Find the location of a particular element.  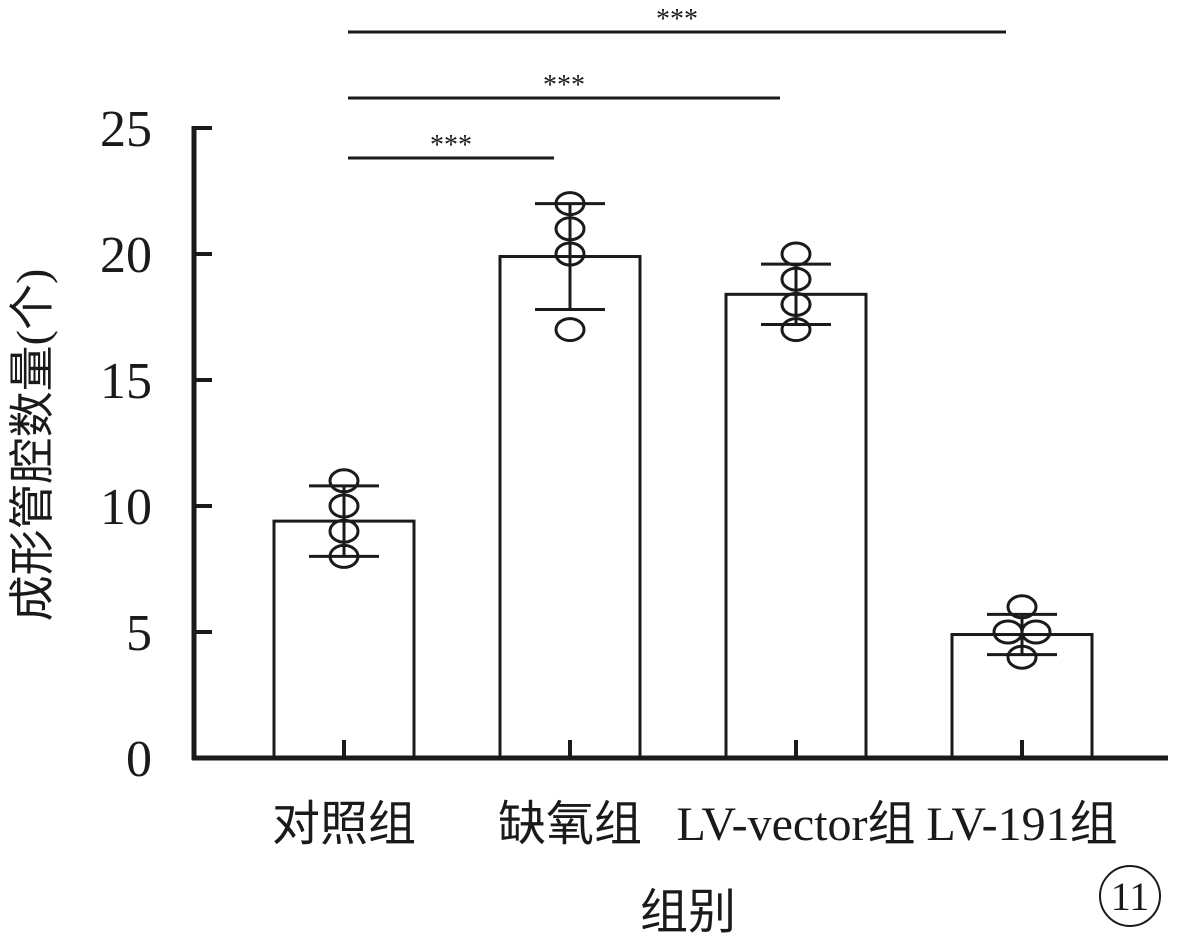

y-axis-title: 成形管腔数量(个) is located at coordinates (32, 445).